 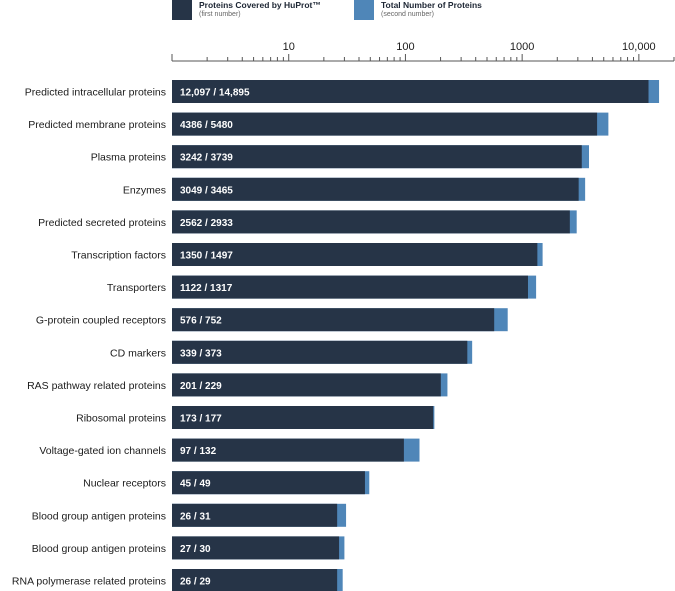 What do you see at coordinates (206, 223) in the screenshot?
I see `bar-value-label: 2562 / 2933` at bounding box center [206, 223].